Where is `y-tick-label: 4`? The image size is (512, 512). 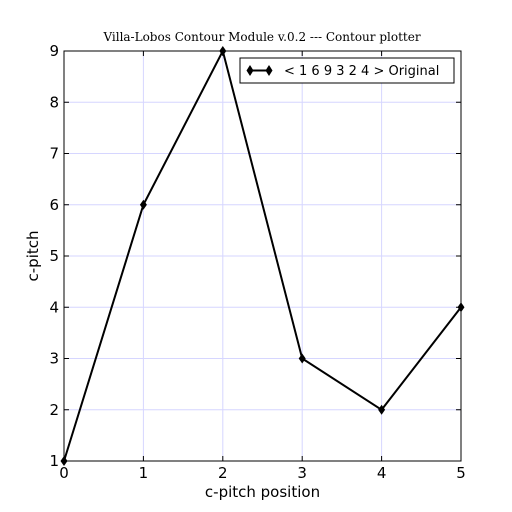
y-tick-label: 4 is located at coordinates (54, 307).